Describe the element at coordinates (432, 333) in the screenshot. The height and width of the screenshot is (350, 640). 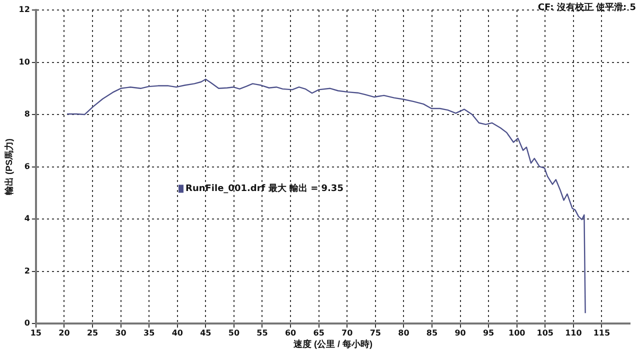
I see `x-tick-label: 85` at that location.